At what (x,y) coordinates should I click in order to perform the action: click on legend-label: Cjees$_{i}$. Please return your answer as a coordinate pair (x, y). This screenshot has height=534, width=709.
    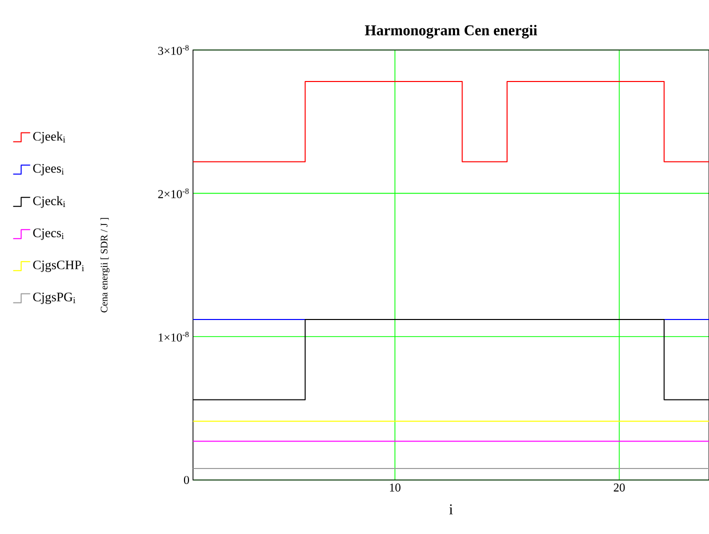
    Looking at the image, I should click on (48, 170).